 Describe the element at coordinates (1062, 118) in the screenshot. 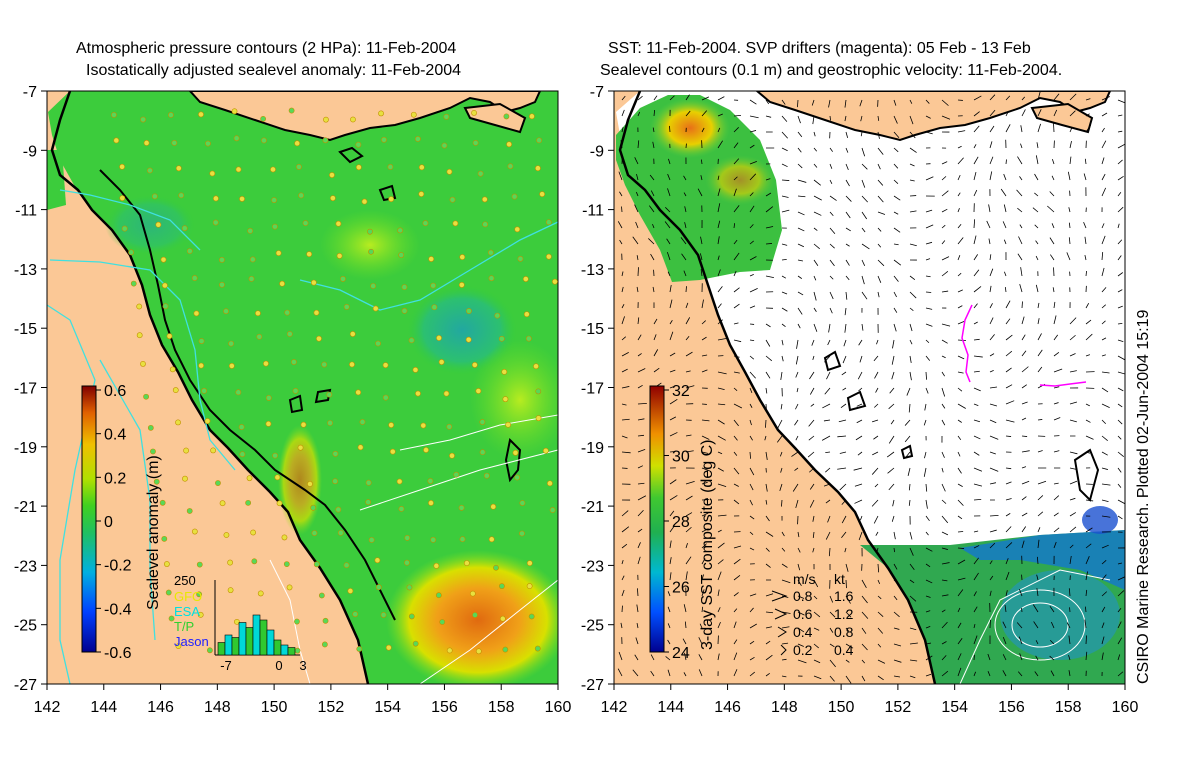

I see `right-island-east` at that location.